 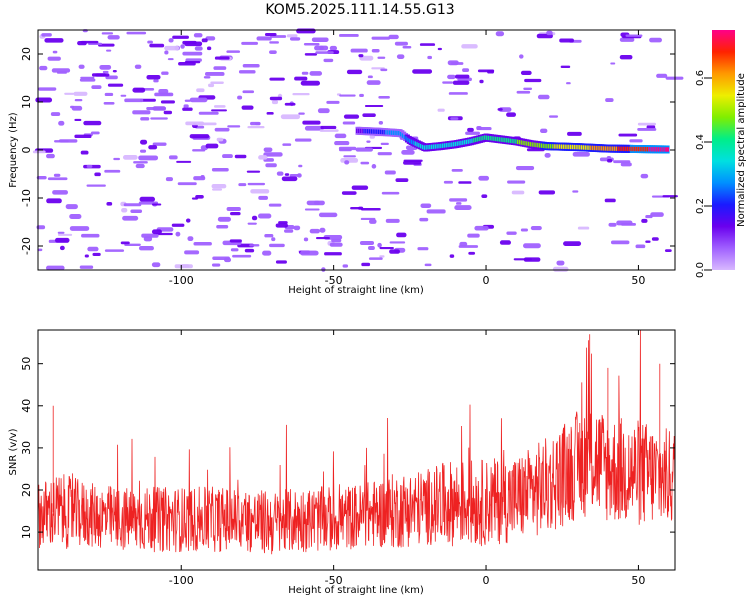 What do you see at coordinates (26, 364) in the screenshot?
I see `snr-y-tick-label: 50` at bounding box center [26, 364].